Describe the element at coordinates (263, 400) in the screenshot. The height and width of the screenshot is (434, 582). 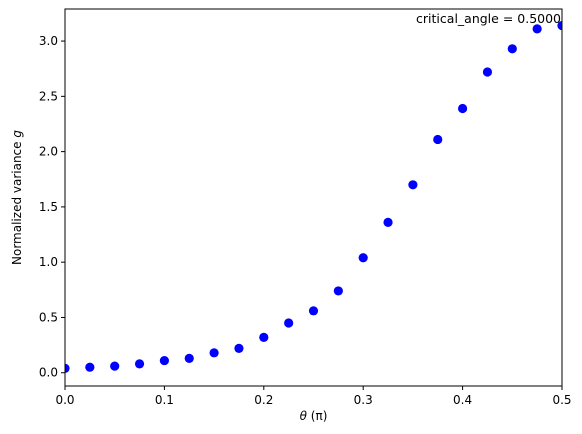
I see `x-tick-label: 0.2` at that location.